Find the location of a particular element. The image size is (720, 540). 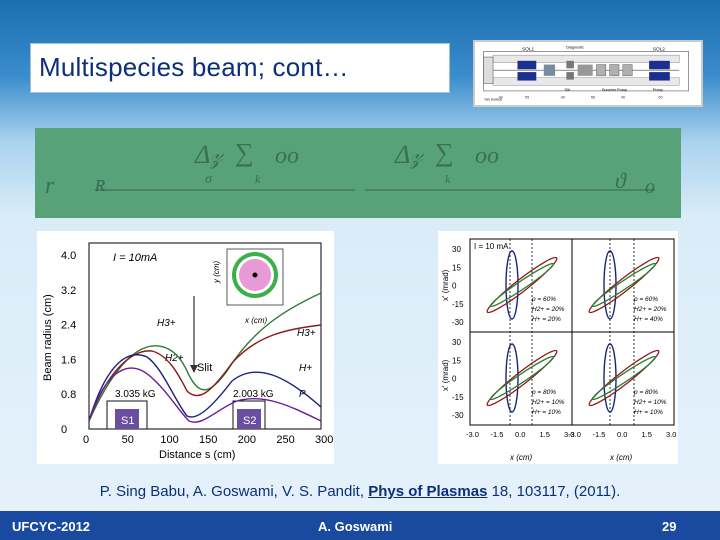

phase-panel-h1-fraction: H+ = 20% is located at coordinates (546, 319).